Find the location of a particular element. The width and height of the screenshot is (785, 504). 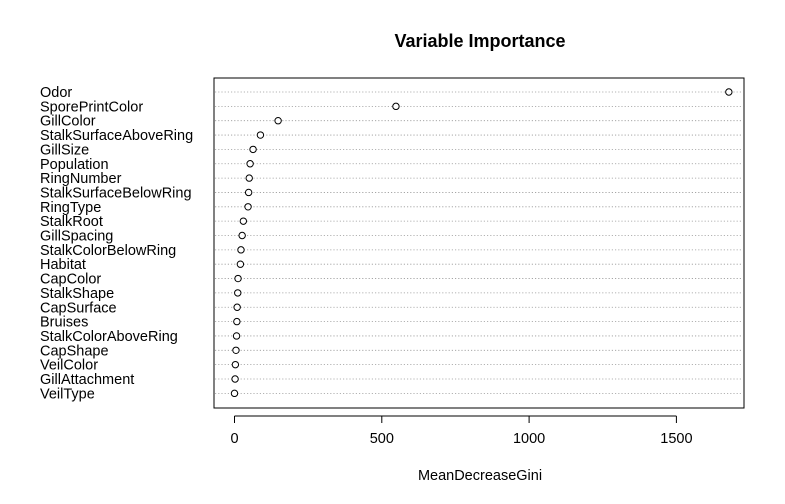

point-Odor is located at coordinates (729, 92).